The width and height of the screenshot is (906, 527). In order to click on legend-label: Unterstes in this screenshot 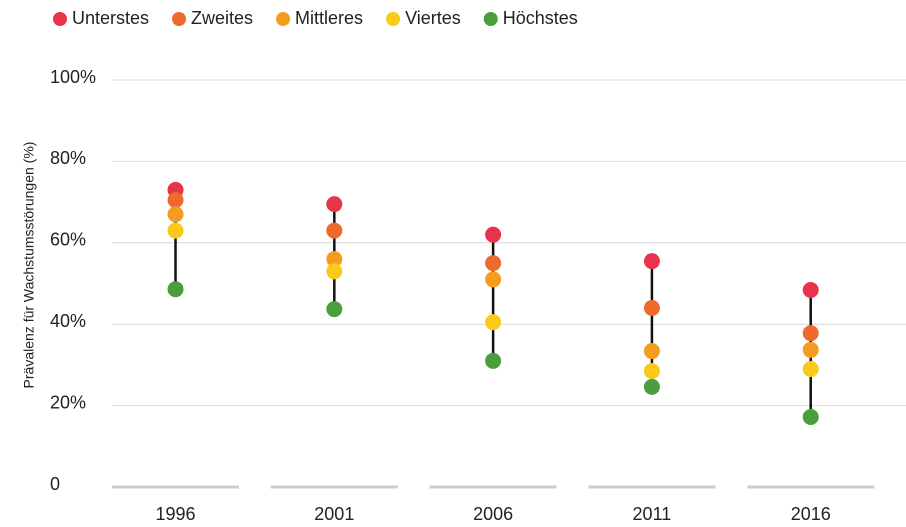, I will do `click(110, 18)`.